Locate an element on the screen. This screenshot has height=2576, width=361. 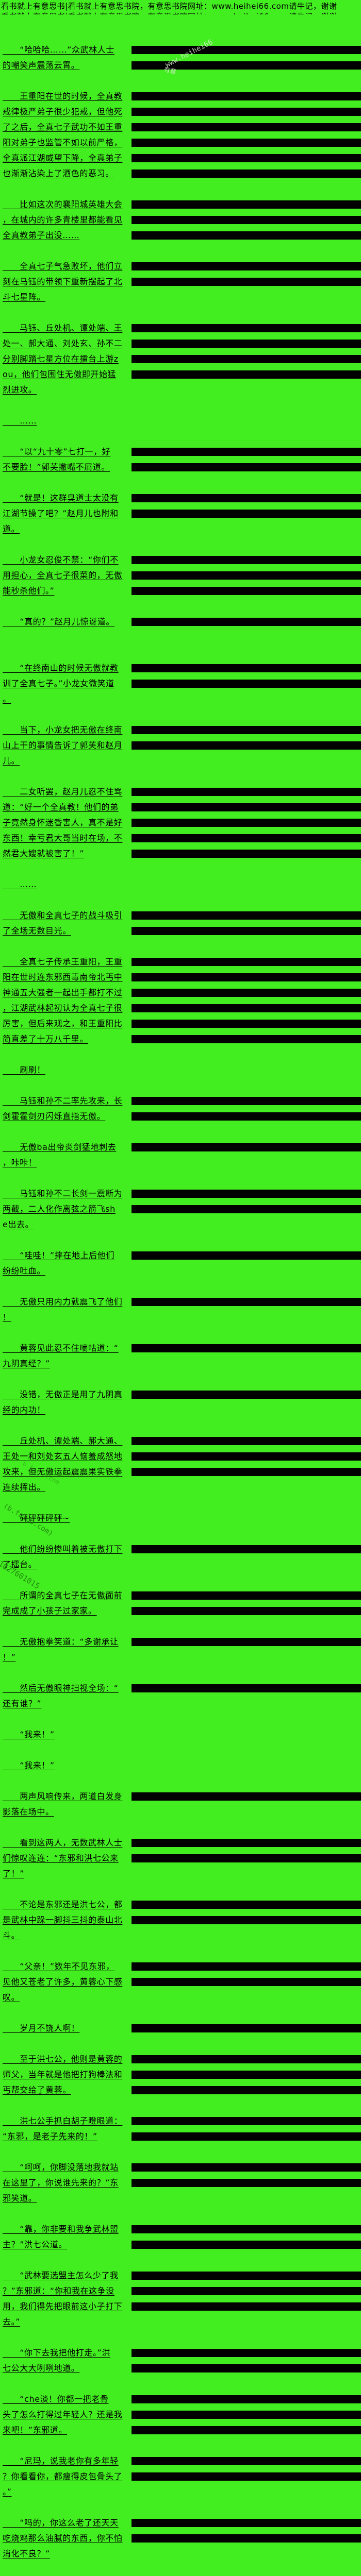
text-line-row: 戒律极严弟子很少犯戒，但他死 is located at coordinates (182, 112).